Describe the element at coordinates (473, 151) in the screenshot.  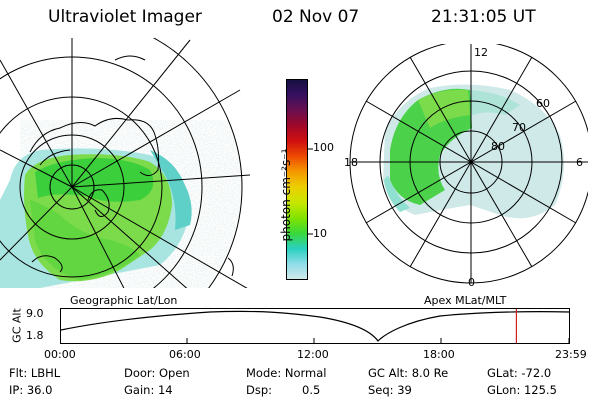
I see `right-aurora-emission` at that location.